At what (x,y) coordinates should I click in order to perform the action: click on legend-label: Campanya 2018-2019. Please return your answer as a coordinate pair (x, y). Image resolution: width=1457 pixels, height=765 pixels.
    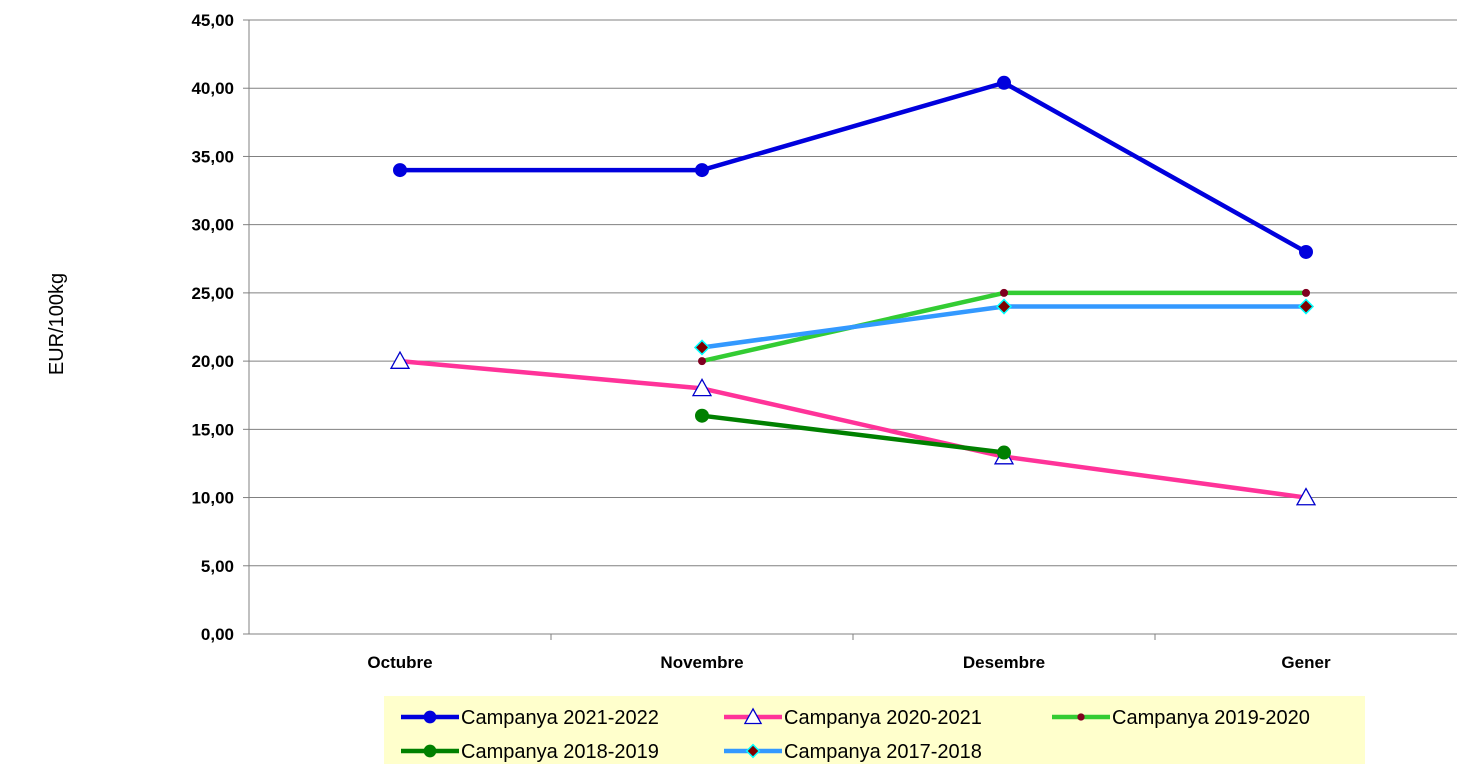
    Looking at the image, I should click on (560, 752).